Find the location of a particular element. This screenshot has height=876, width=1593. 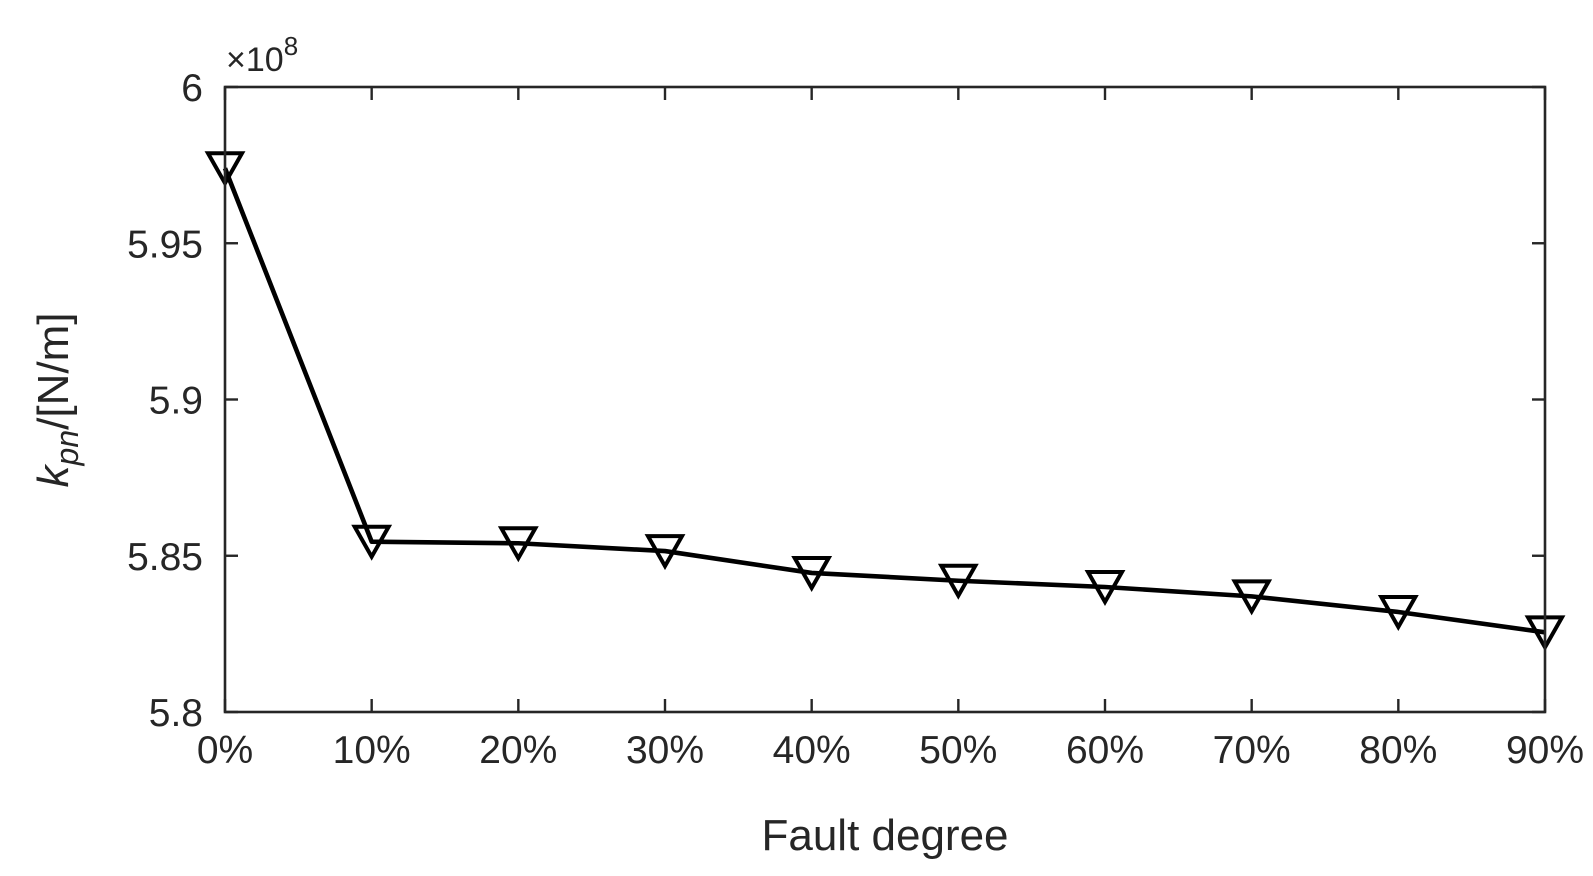

y-axis-exponent: ×10⁸ is located at coordinates (262, 55).